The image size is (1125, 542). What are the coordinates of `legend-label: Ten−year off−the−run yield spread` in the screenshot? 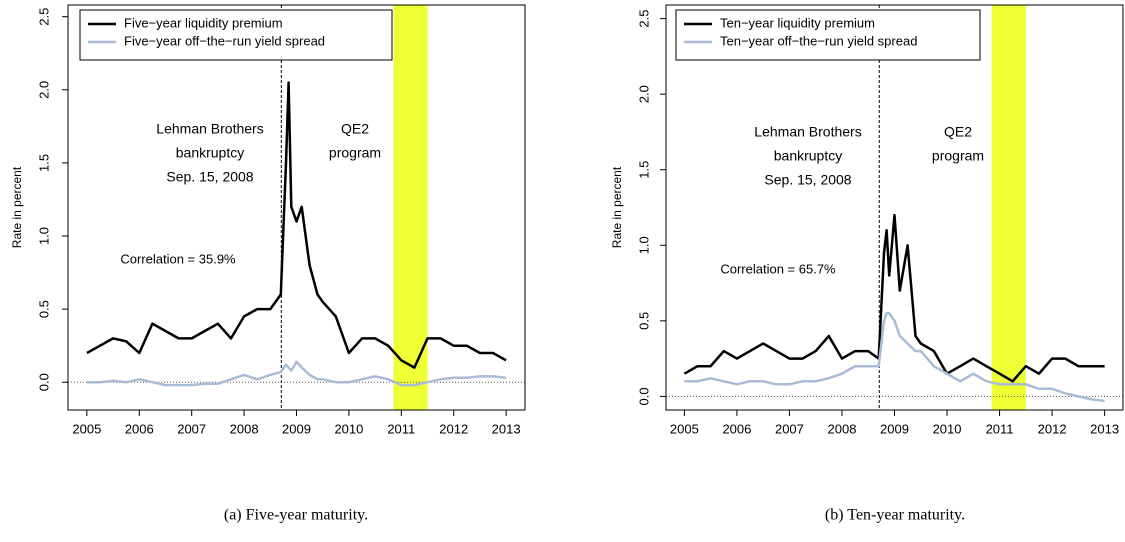 It's located at (818, 40).